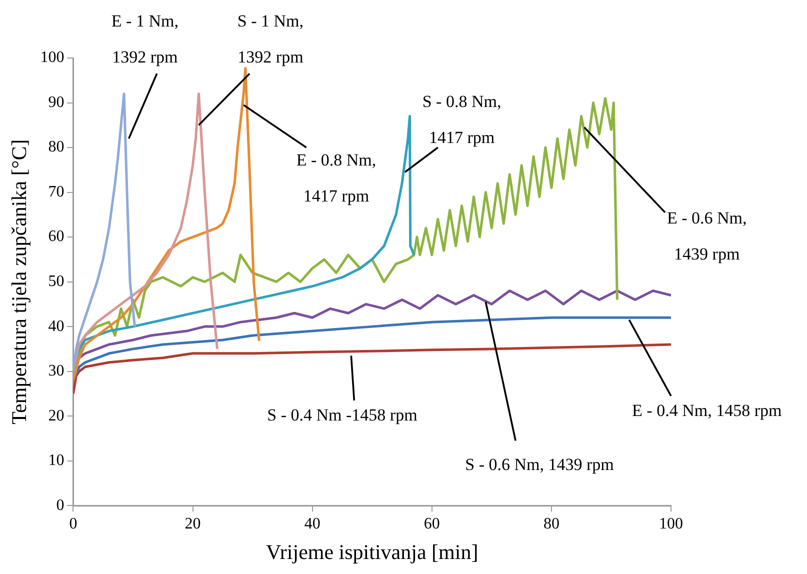 Image resolution: width=807 pixels, height=574 pixels. I want to click on x-tick-label: 100, so click(671, 523).